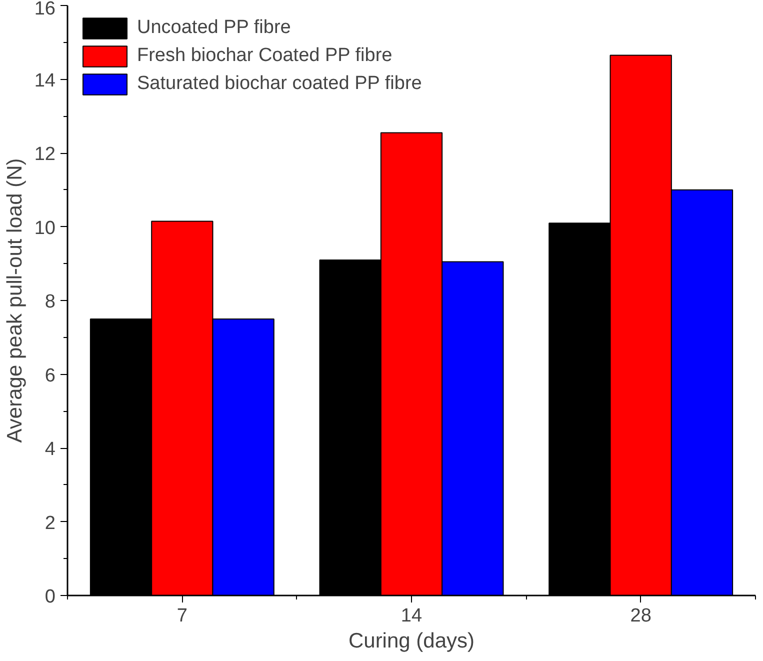  I want to click on y-tick-label: 0, so click(50, 597).